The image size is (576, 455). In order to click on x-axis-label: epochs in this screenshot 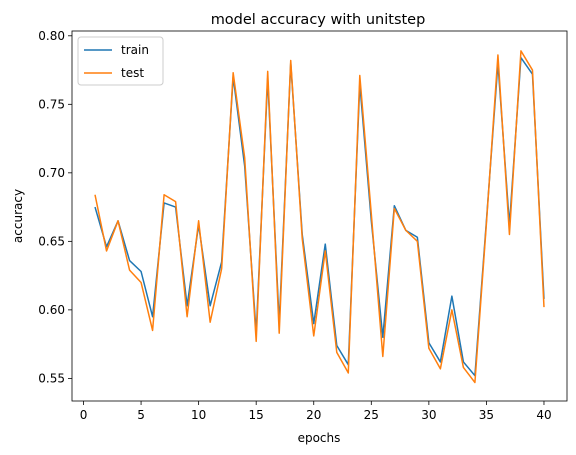, I will do `click(319, 438)`.